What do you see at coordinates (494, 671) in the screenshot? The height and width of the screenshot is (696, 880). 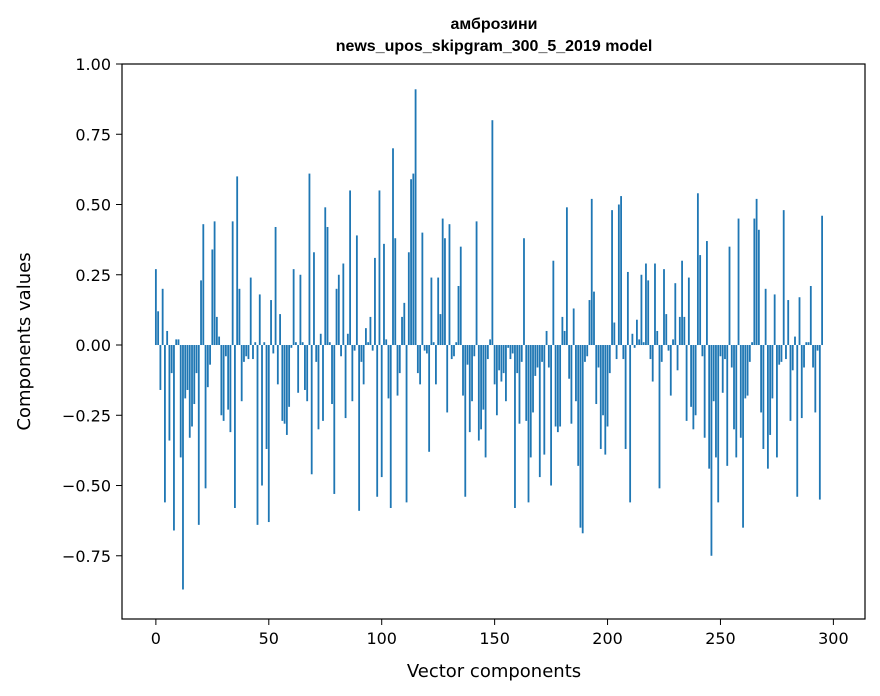 I see `x-axis-label: Vector components` at bounding box center [494, 671].